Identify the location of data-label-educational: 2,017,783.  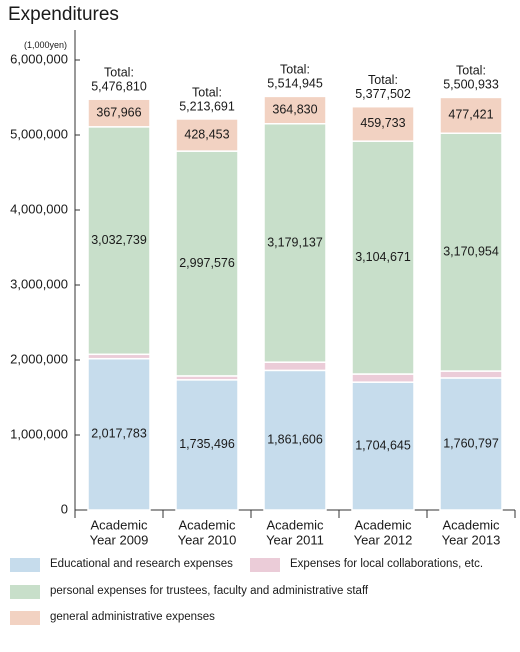
(119, 434).